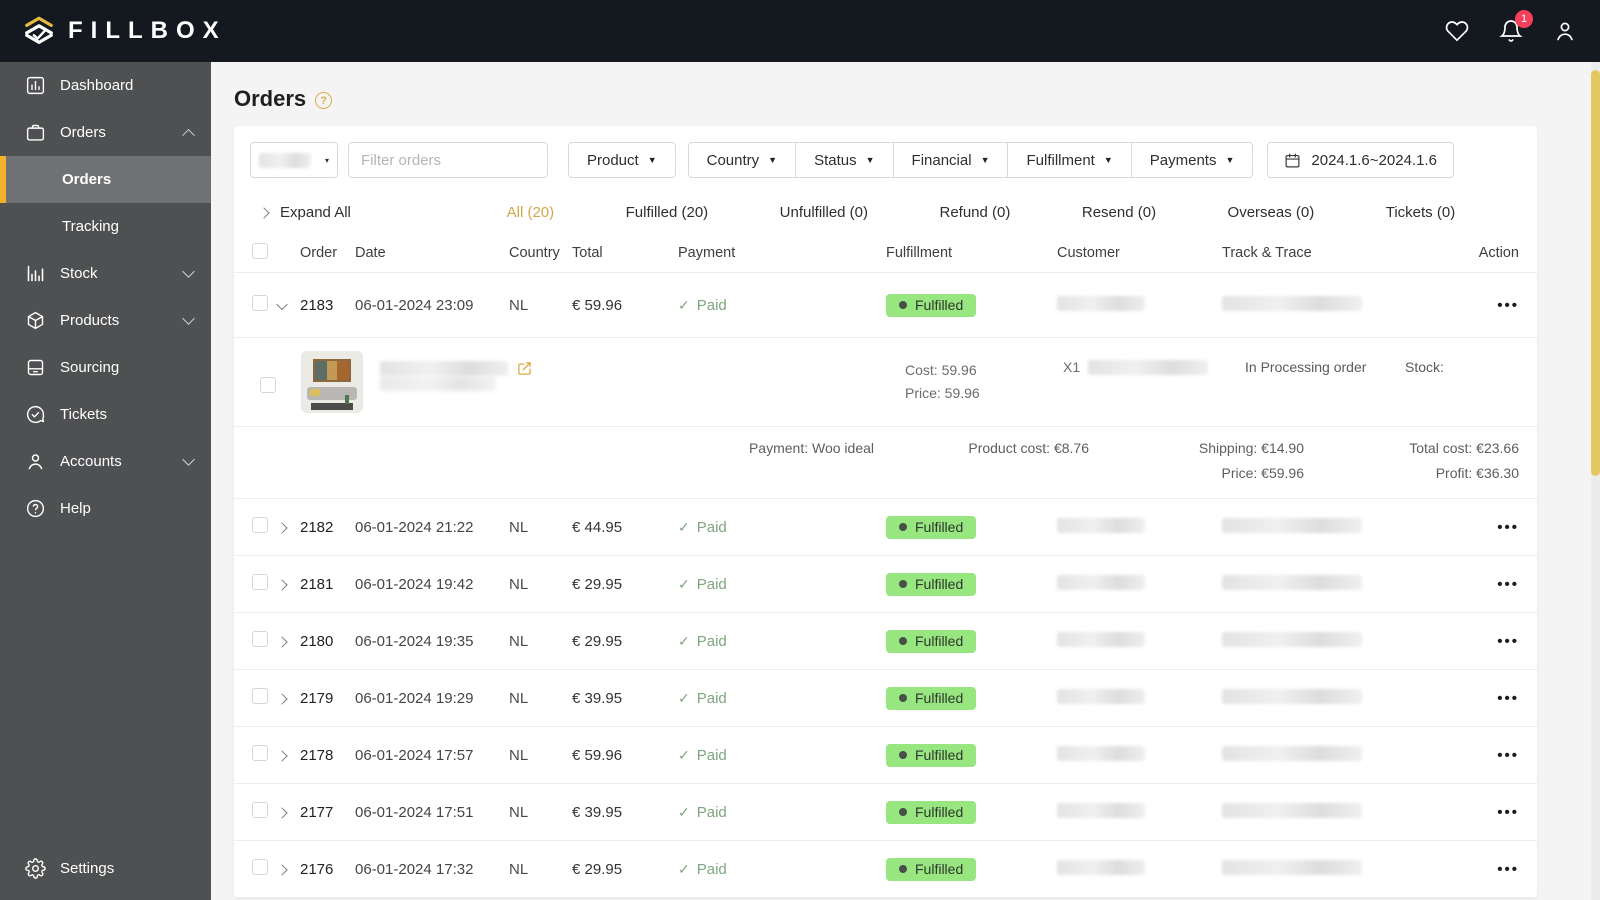  I want to click on order-number: 2179, so click(317, 698).